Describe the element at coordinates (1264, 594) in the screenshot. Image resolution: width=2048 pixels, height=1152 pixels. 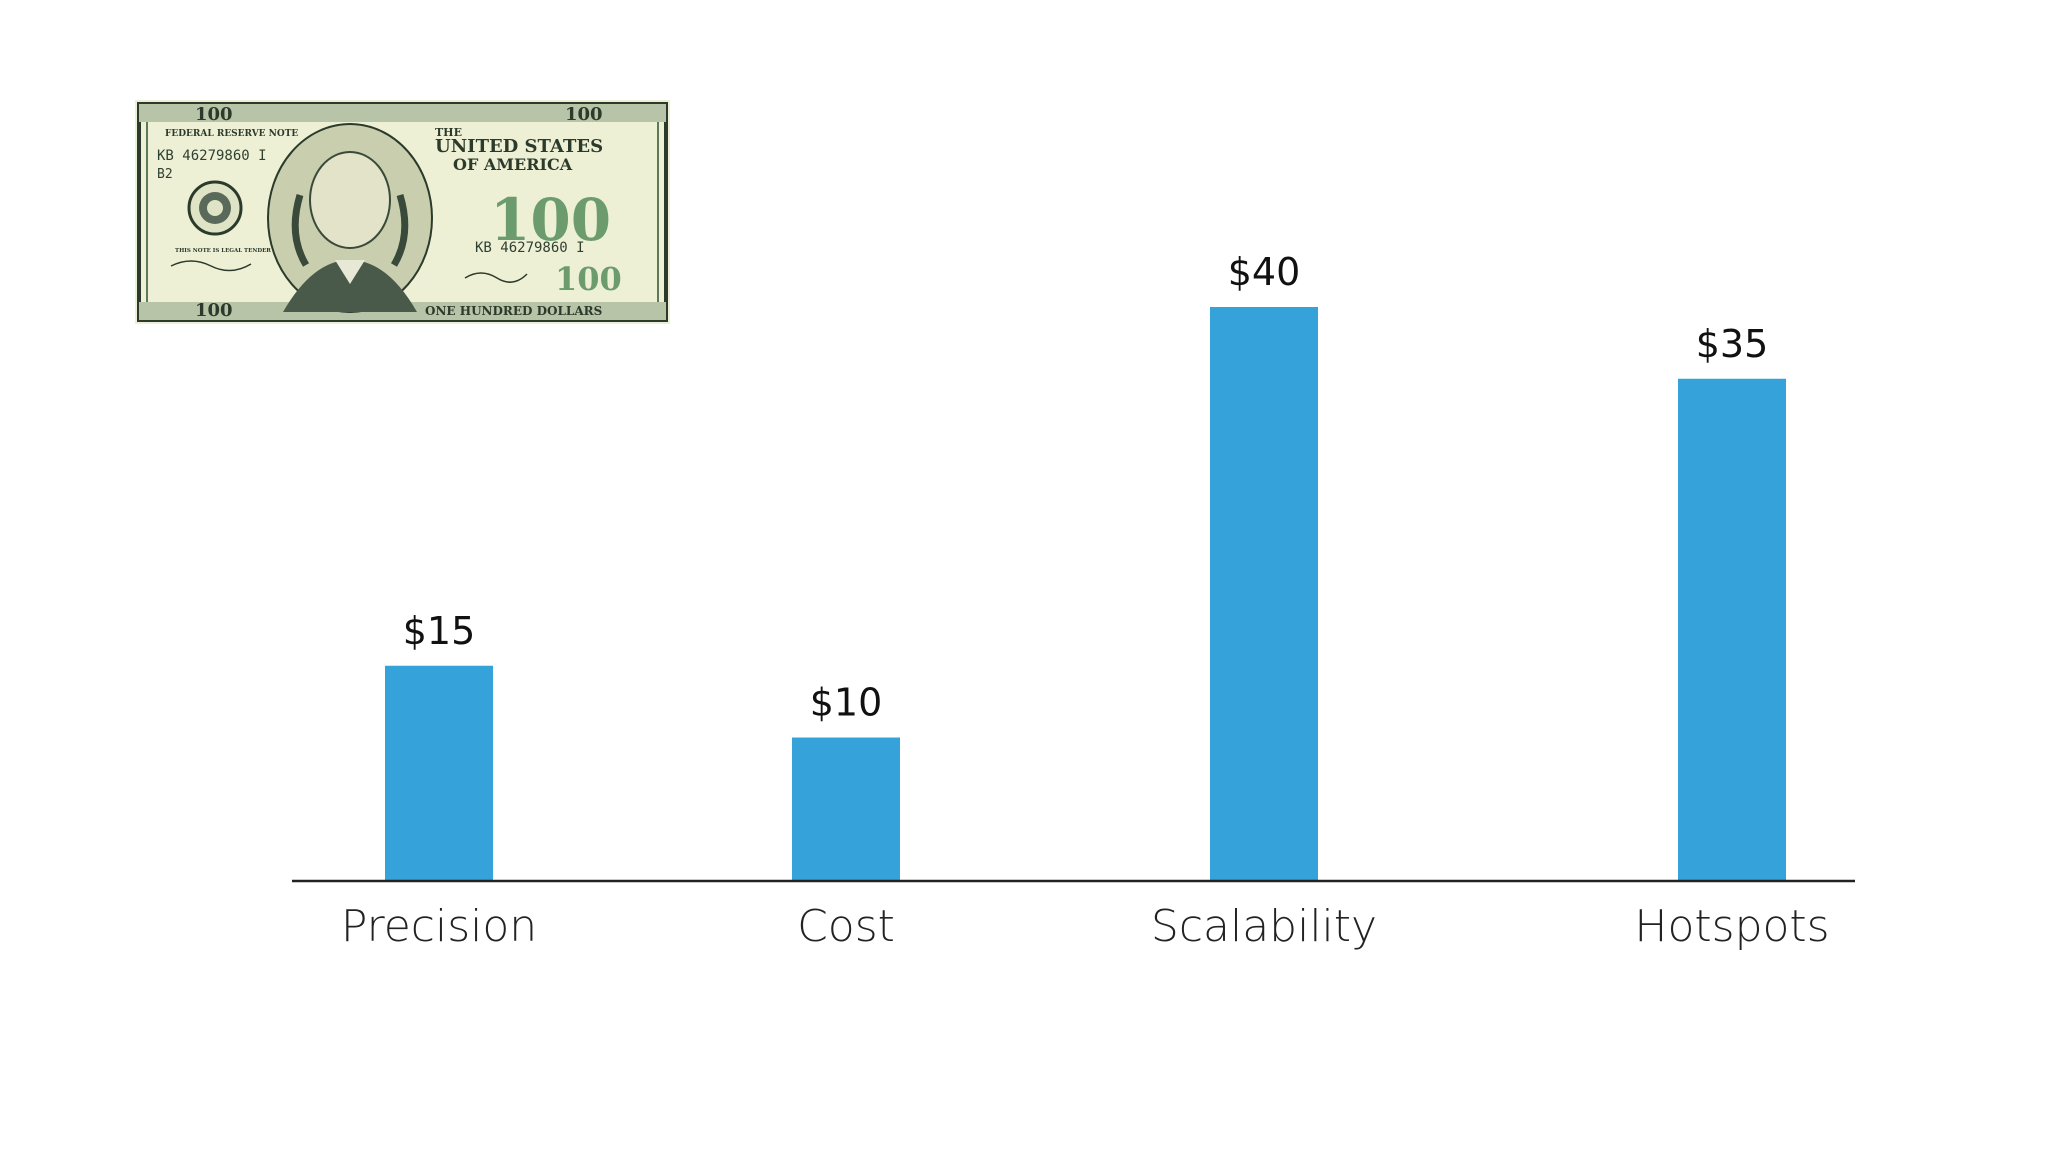
I see `bar-scalability` at that location.